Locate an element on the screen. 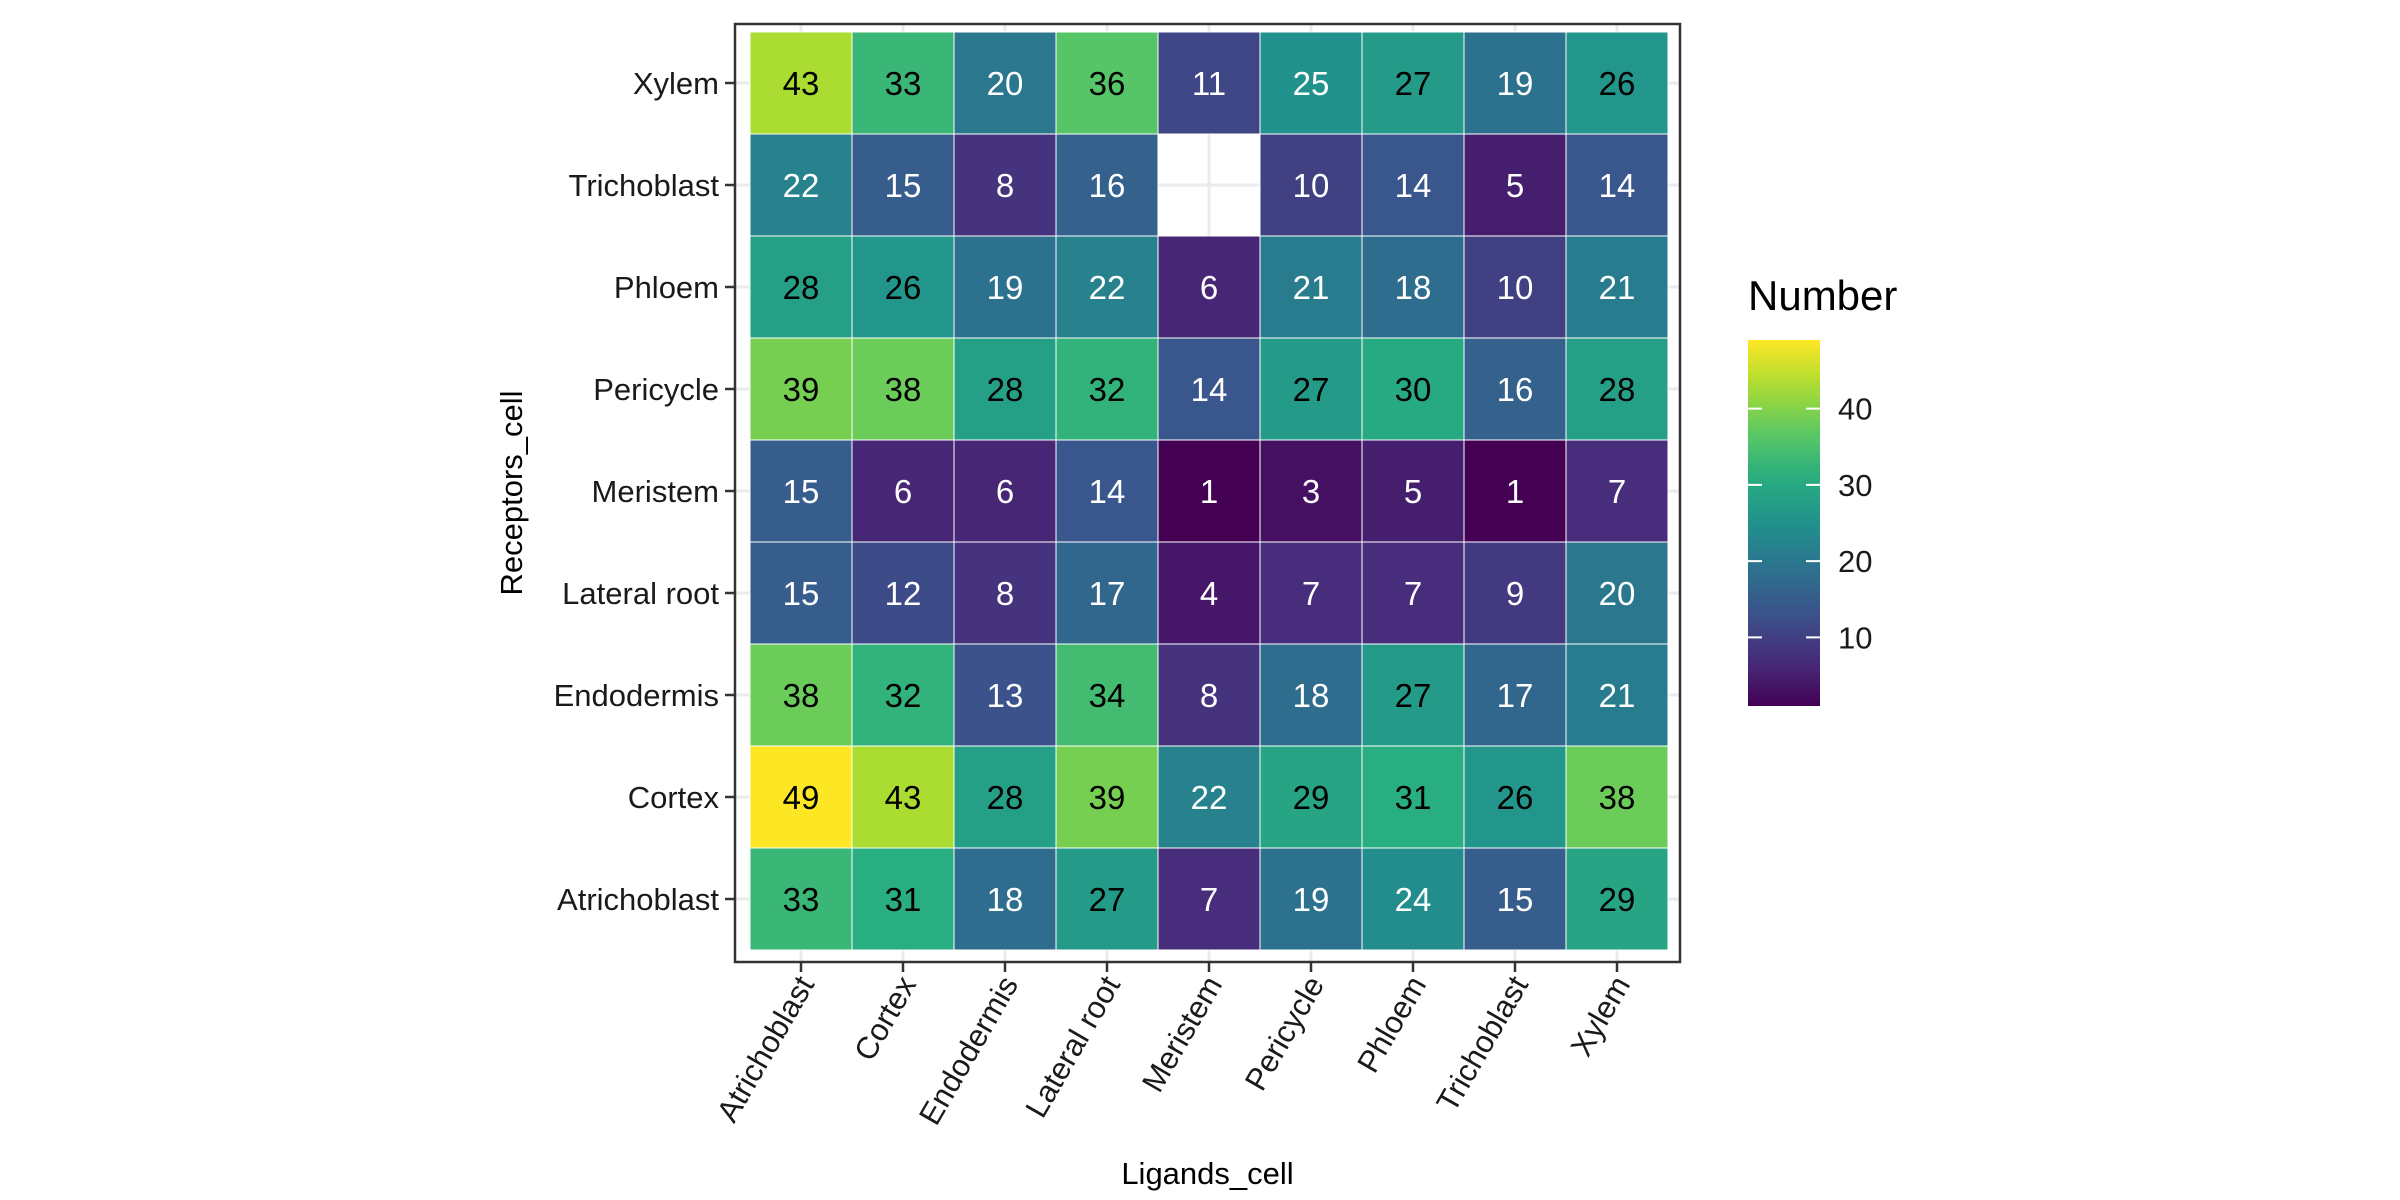 This screenshot has width=2400, height=1200. cell-value-label: 11 is located at coordinates (1209, 83).